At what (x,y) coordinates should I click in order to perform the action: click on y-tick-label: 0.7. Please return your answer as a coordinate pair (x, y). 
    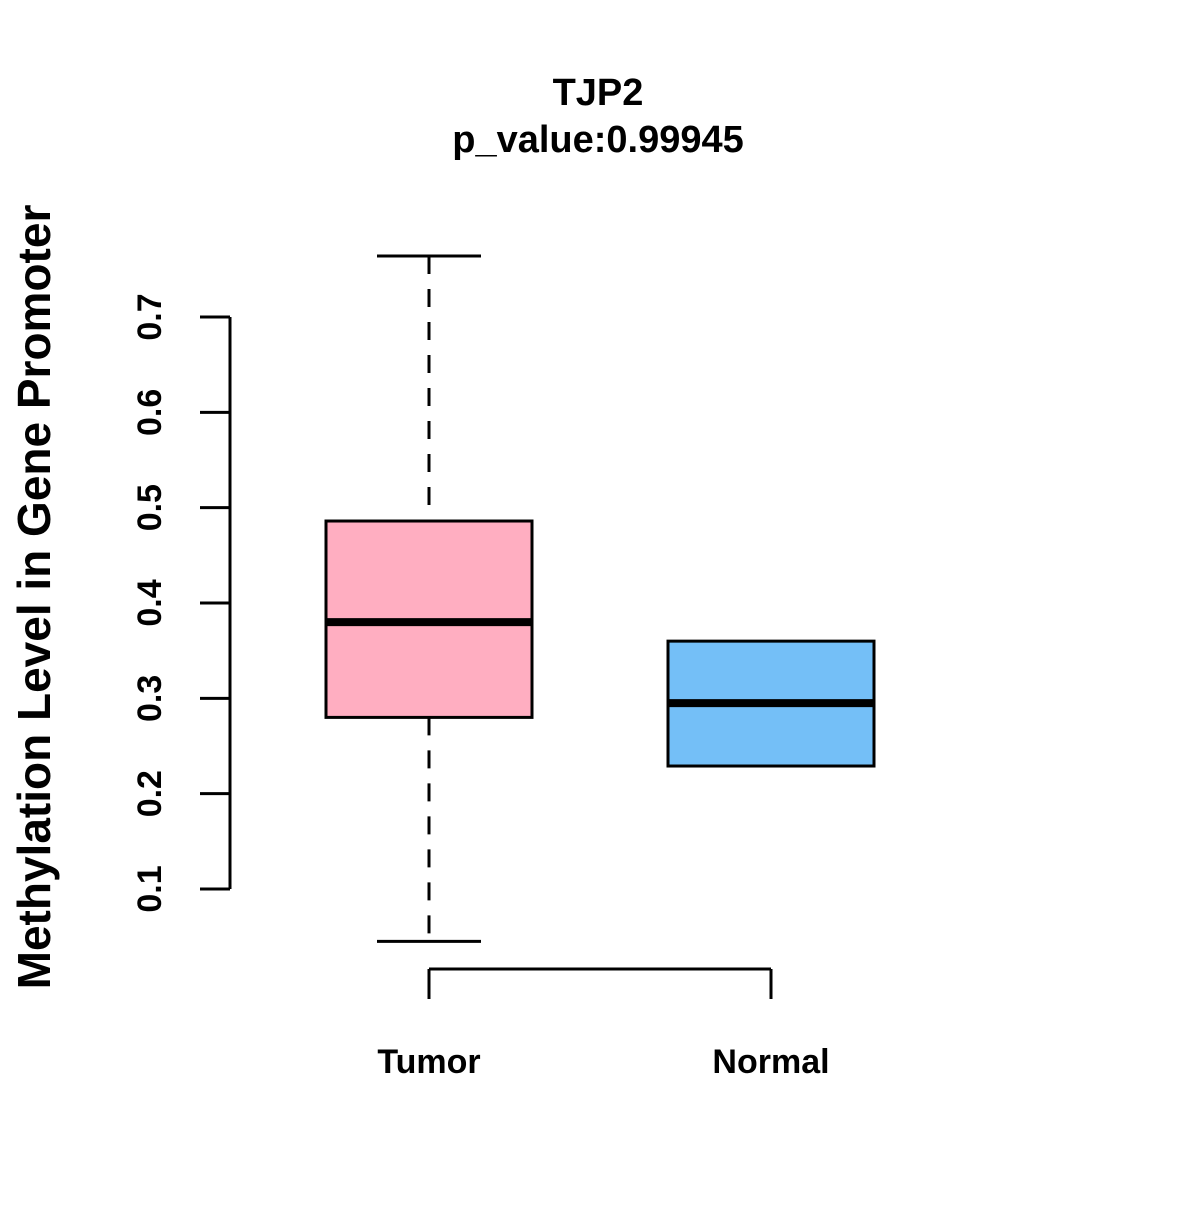
    Looking at the image, I should click on (150, 316).